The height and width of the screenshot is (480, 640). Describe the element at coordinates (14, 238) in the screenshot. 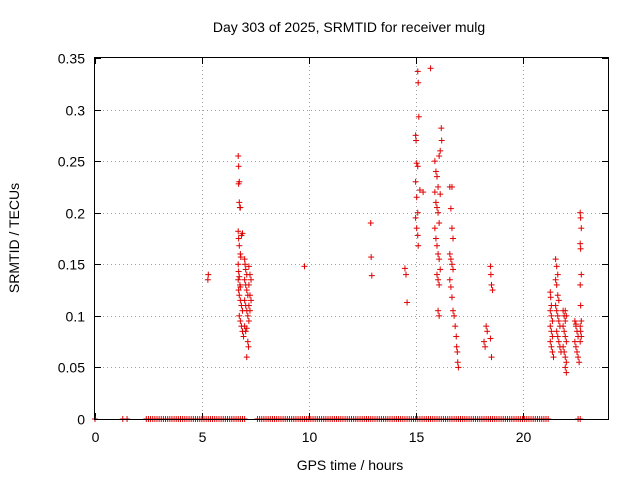

I see `y-axis-label: SRMTID / TECUs` at that location.